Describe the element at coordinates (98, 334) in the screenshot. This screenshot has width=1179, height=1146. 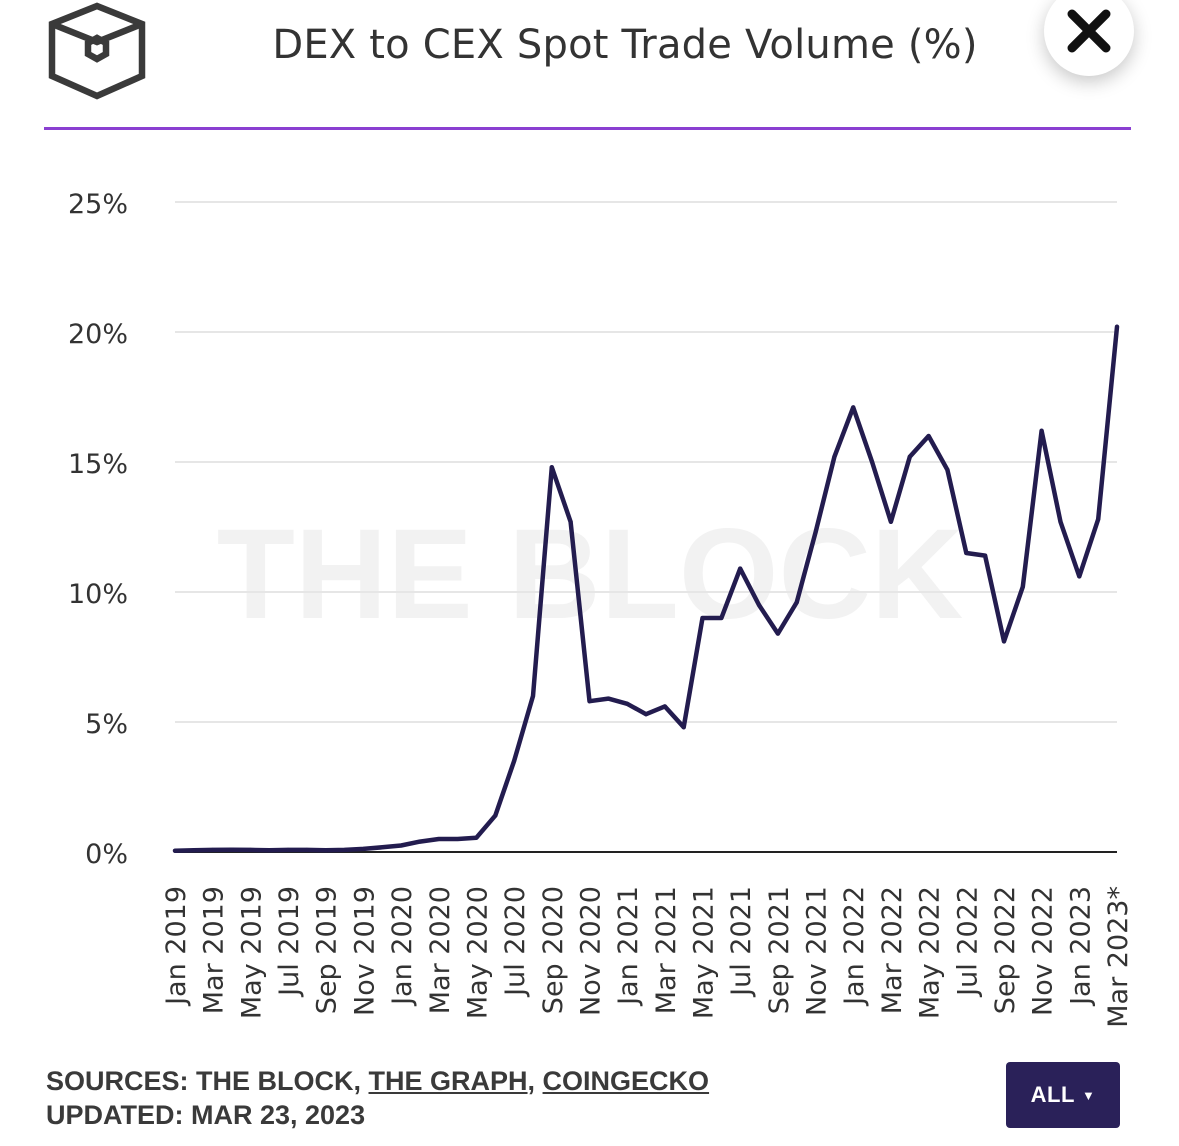
I see `y-tick-label: 20%` at that location.